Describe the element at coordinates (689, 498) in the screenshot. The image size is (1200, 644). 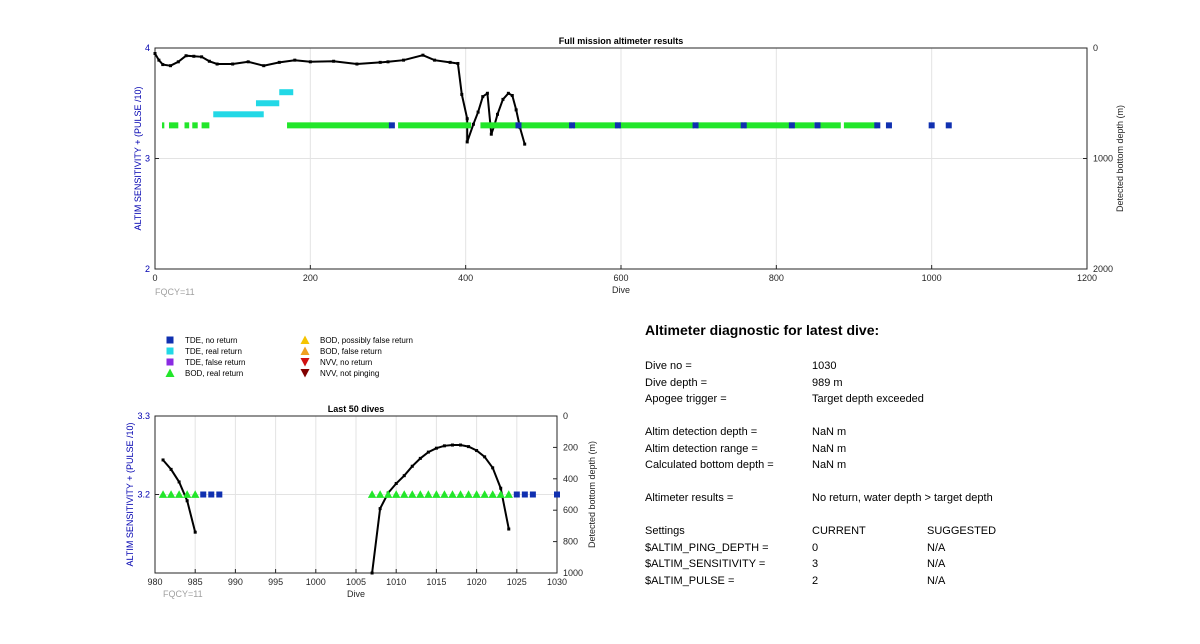
I see `diagnostic-label: Altimeter results =` at that location.